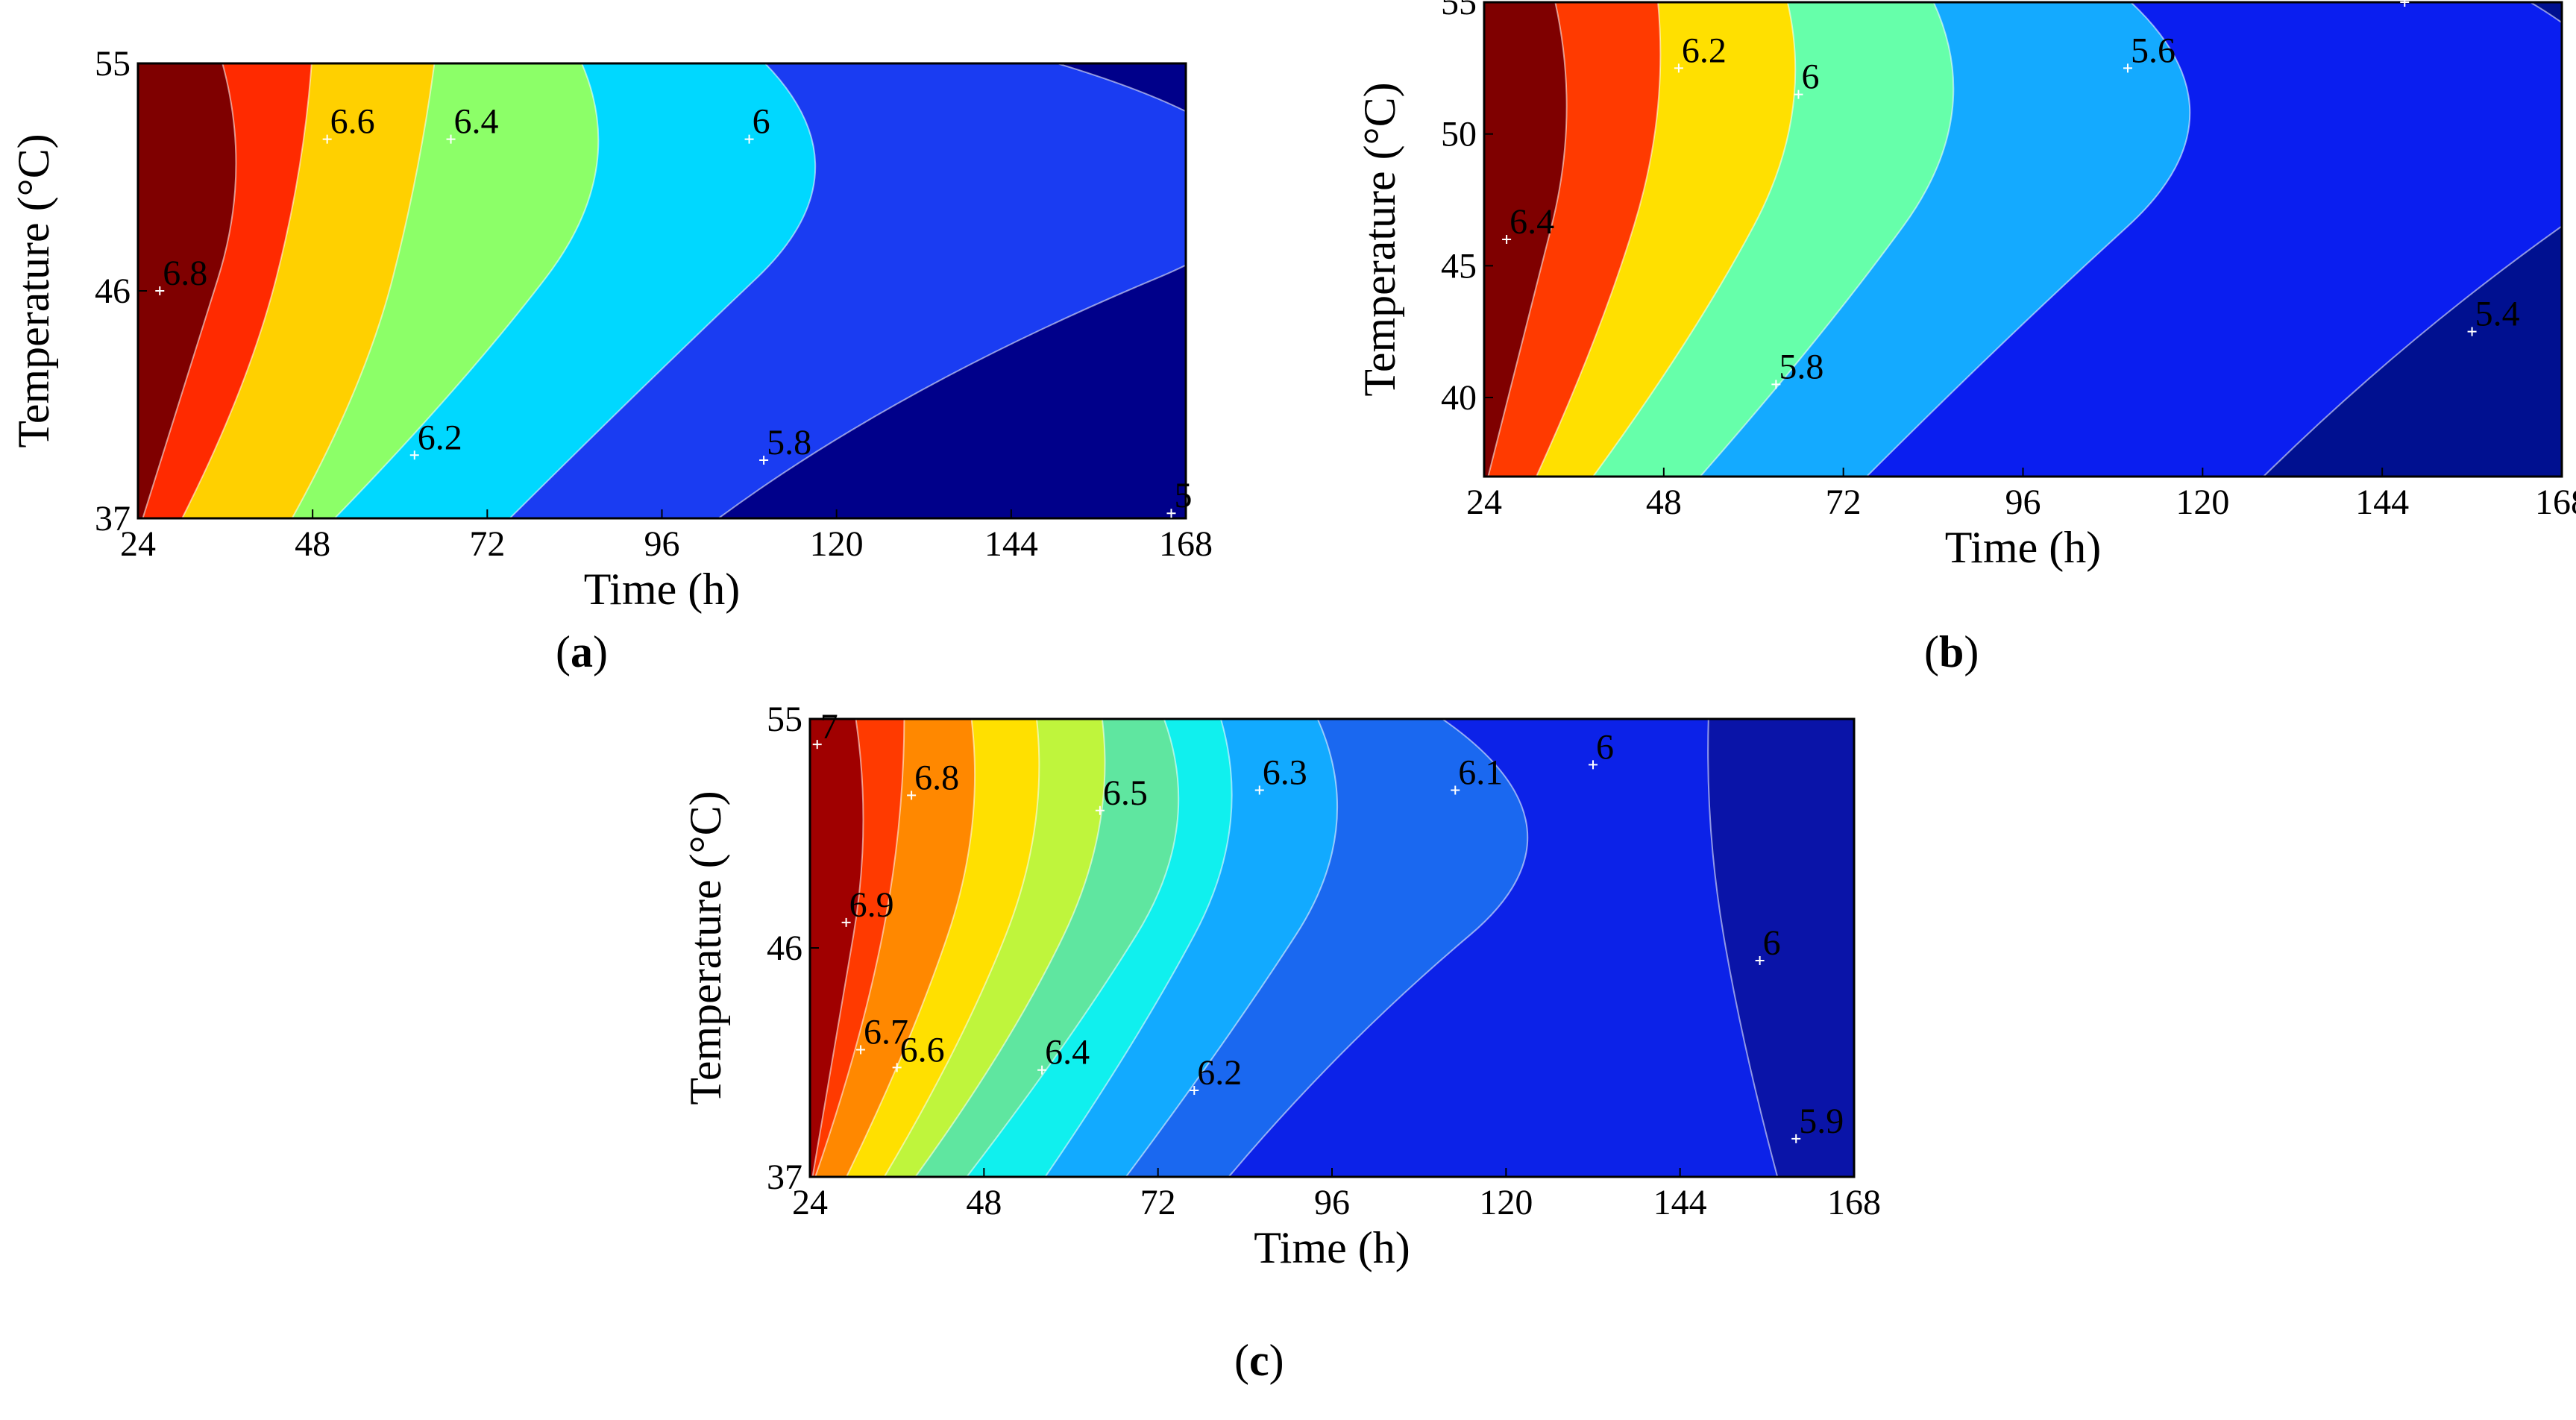  I want to click on contour-label: 5.6, so click(2153, 50).